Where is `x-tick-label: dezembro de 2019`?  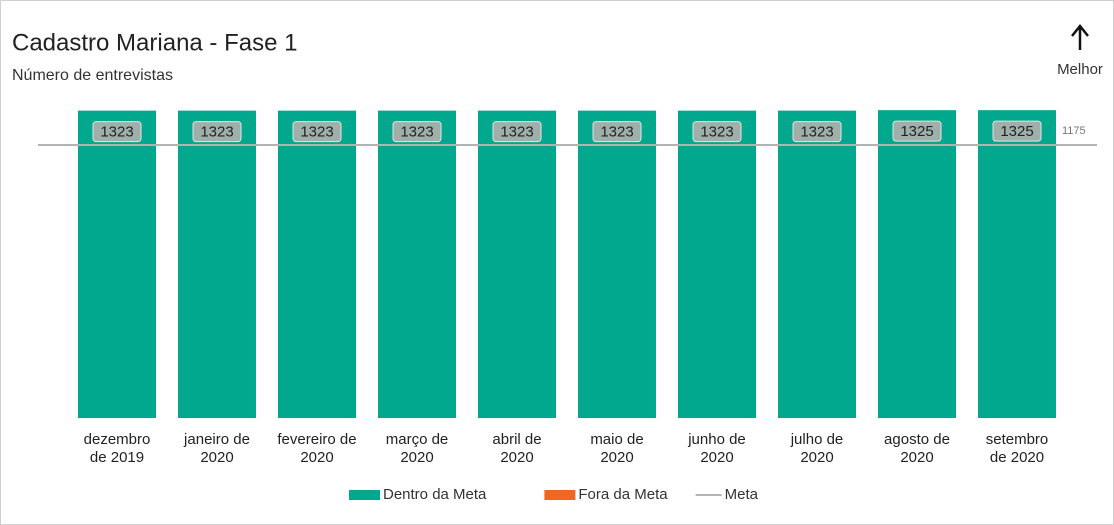
x-tick-label: dezembro de 2019 is located at coordinates (117, 448).